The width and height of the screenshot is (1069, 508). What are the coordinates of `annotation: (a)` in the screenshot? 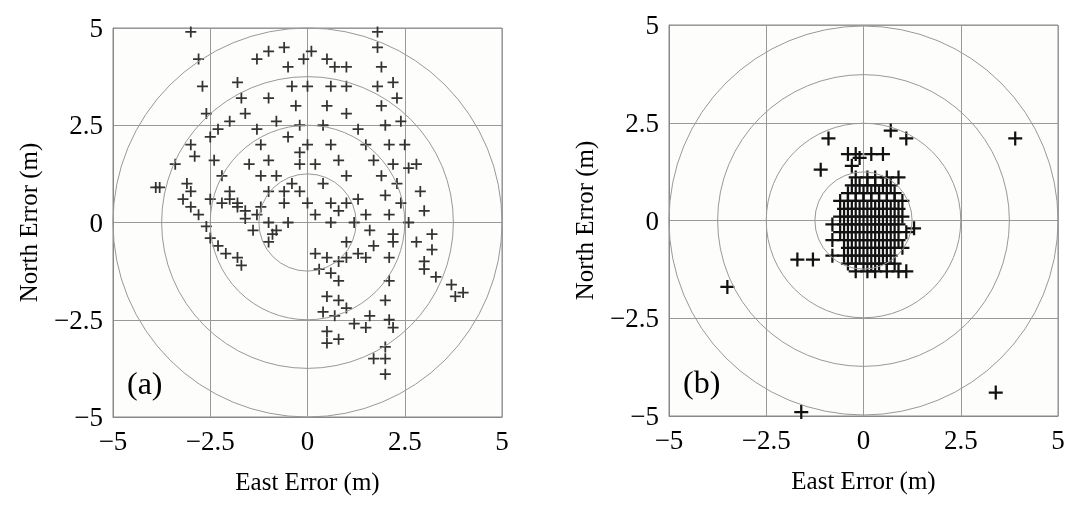 It's located at (145, 383).